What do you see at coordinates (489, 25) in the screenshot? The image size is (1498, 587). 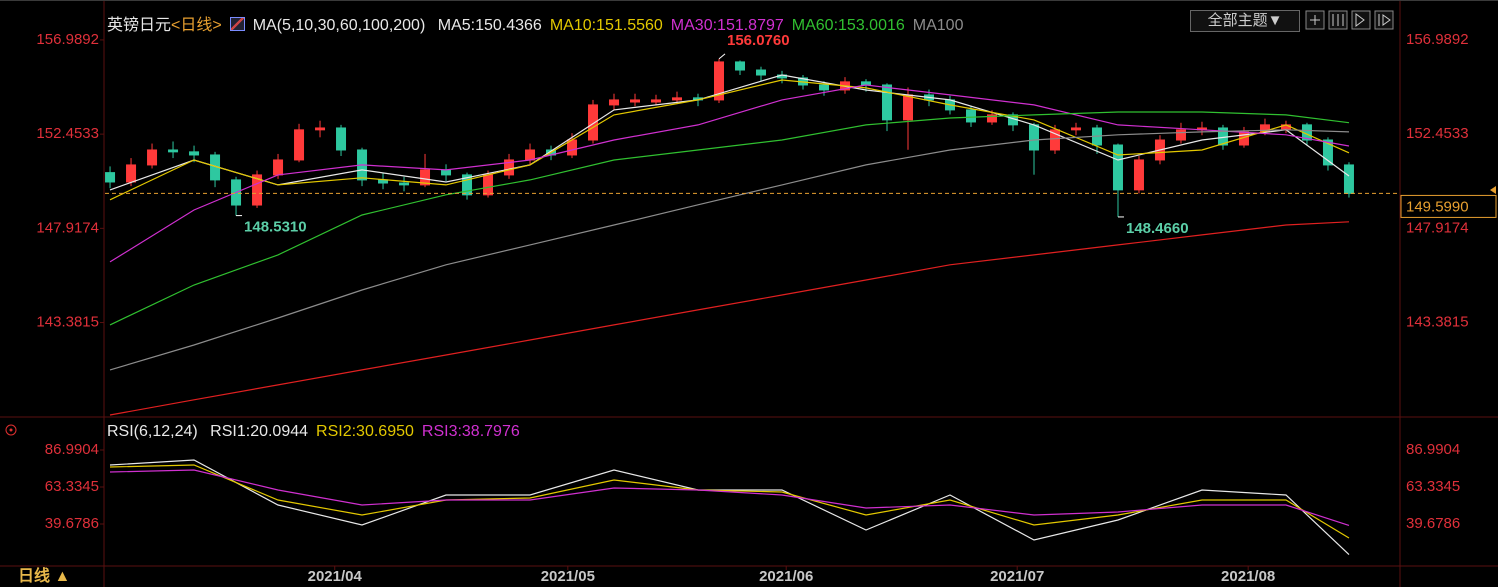 I see `legend-entry: MA5:150.4366` at bounding box center [489, 25].